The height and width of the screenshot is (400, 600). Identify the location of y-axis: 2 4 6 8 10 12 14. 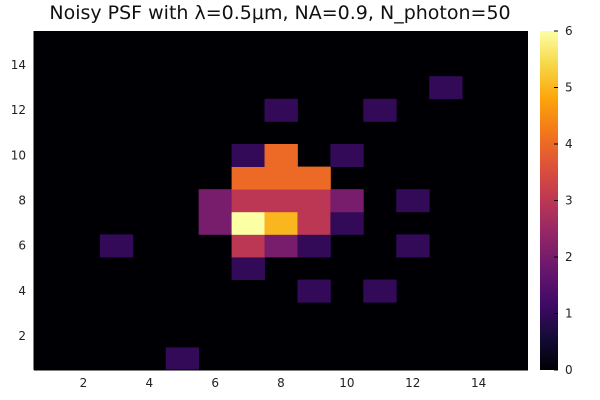
(24, 200).